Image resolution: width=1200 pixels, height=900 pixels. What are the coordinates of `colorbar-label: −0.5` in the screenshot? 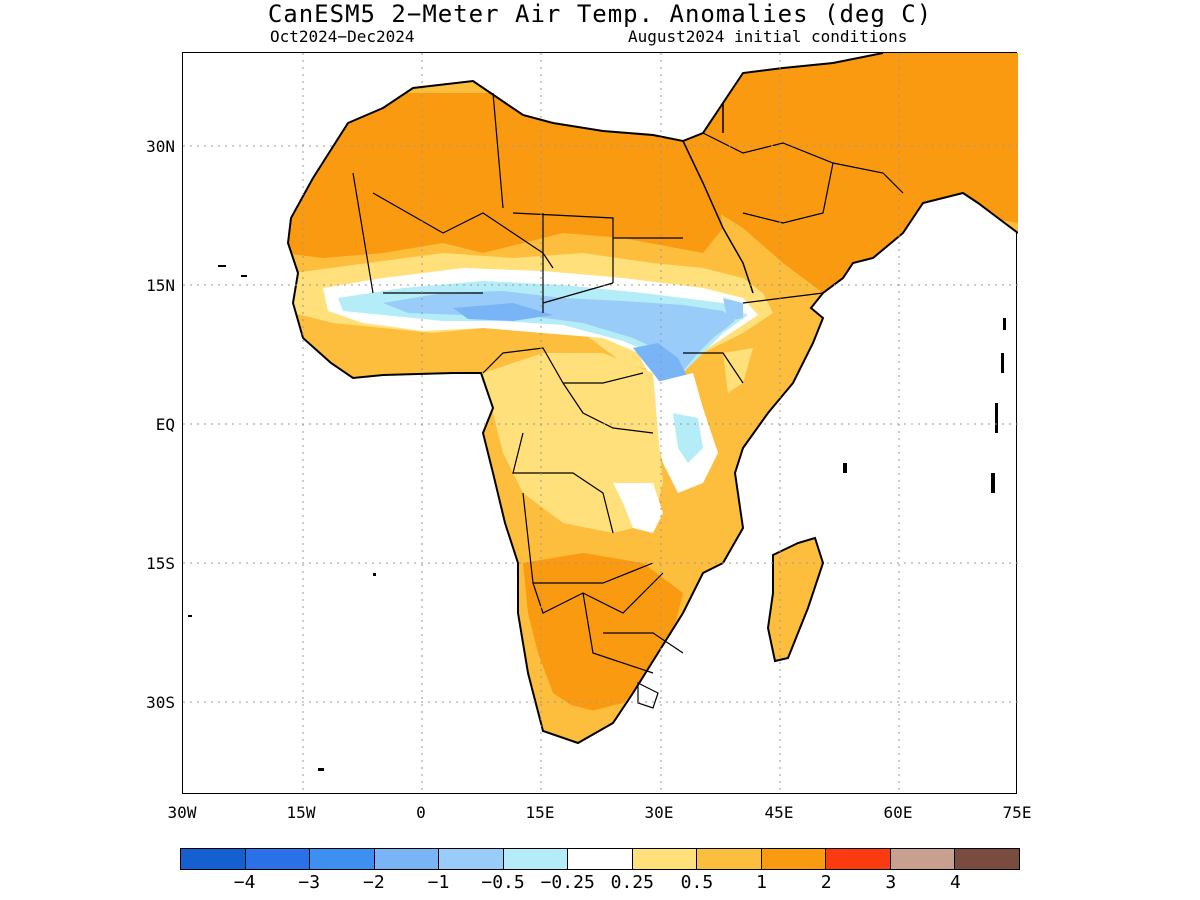 It's located at (503, 882).